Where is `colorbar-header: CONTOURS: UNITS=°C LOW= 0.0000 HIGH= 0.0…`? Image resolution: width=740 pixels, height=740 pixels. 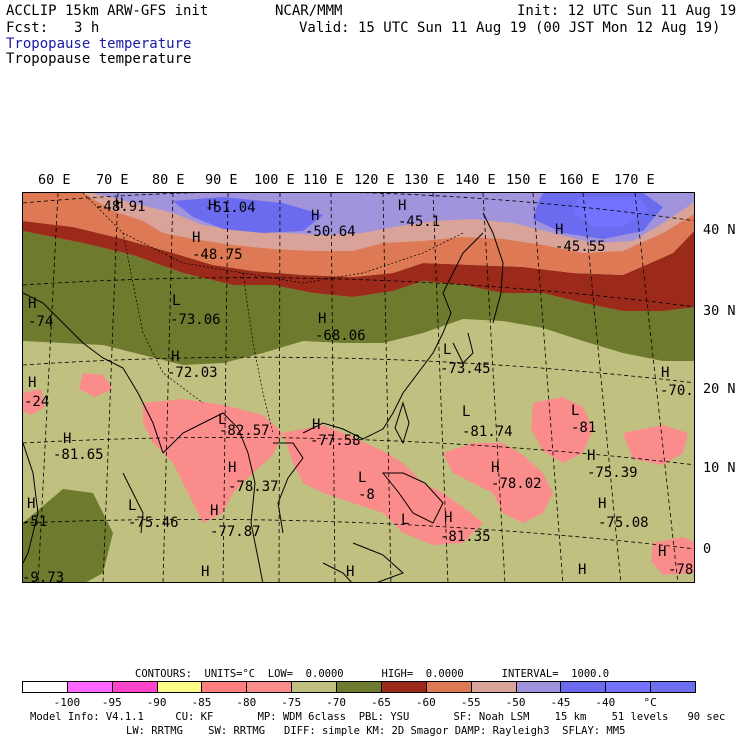
colorbar-header: CONTOURS: UNITS=°C LOW= 0.0000 HIGH= 0.0… is located at coordinates (372, 674).